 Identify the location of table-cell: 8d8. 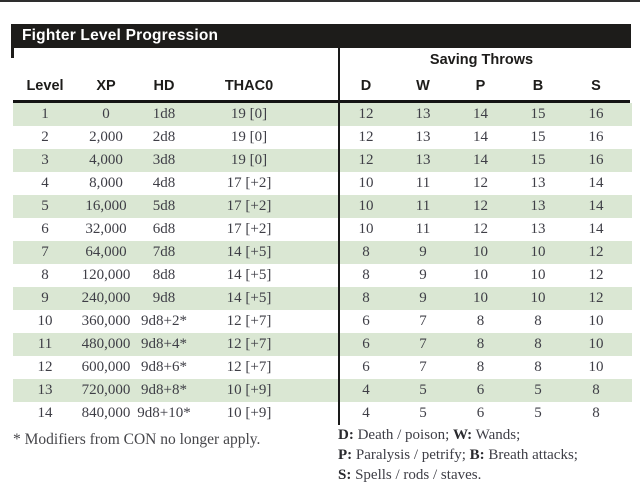
(164, 275).